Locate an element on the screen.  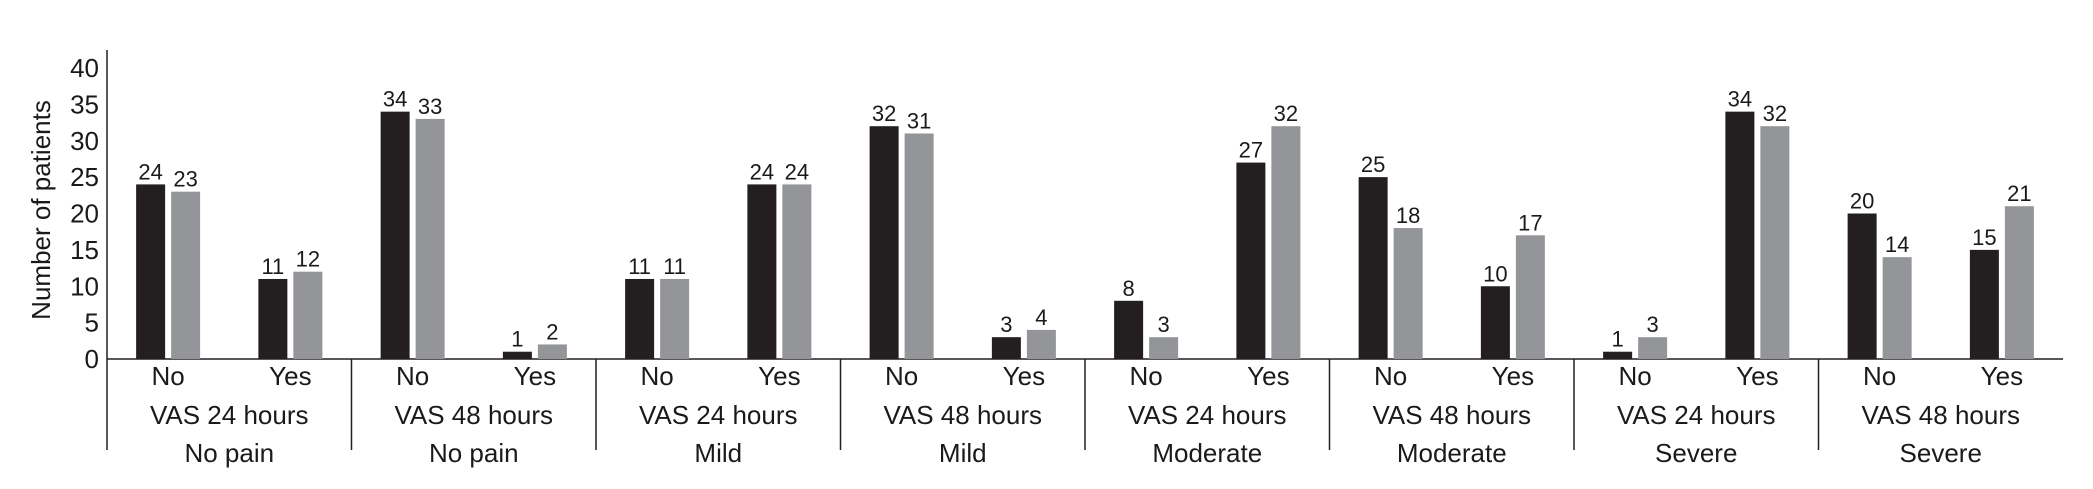
bar-value-label: 15 is located at coordinates (1984, 237).